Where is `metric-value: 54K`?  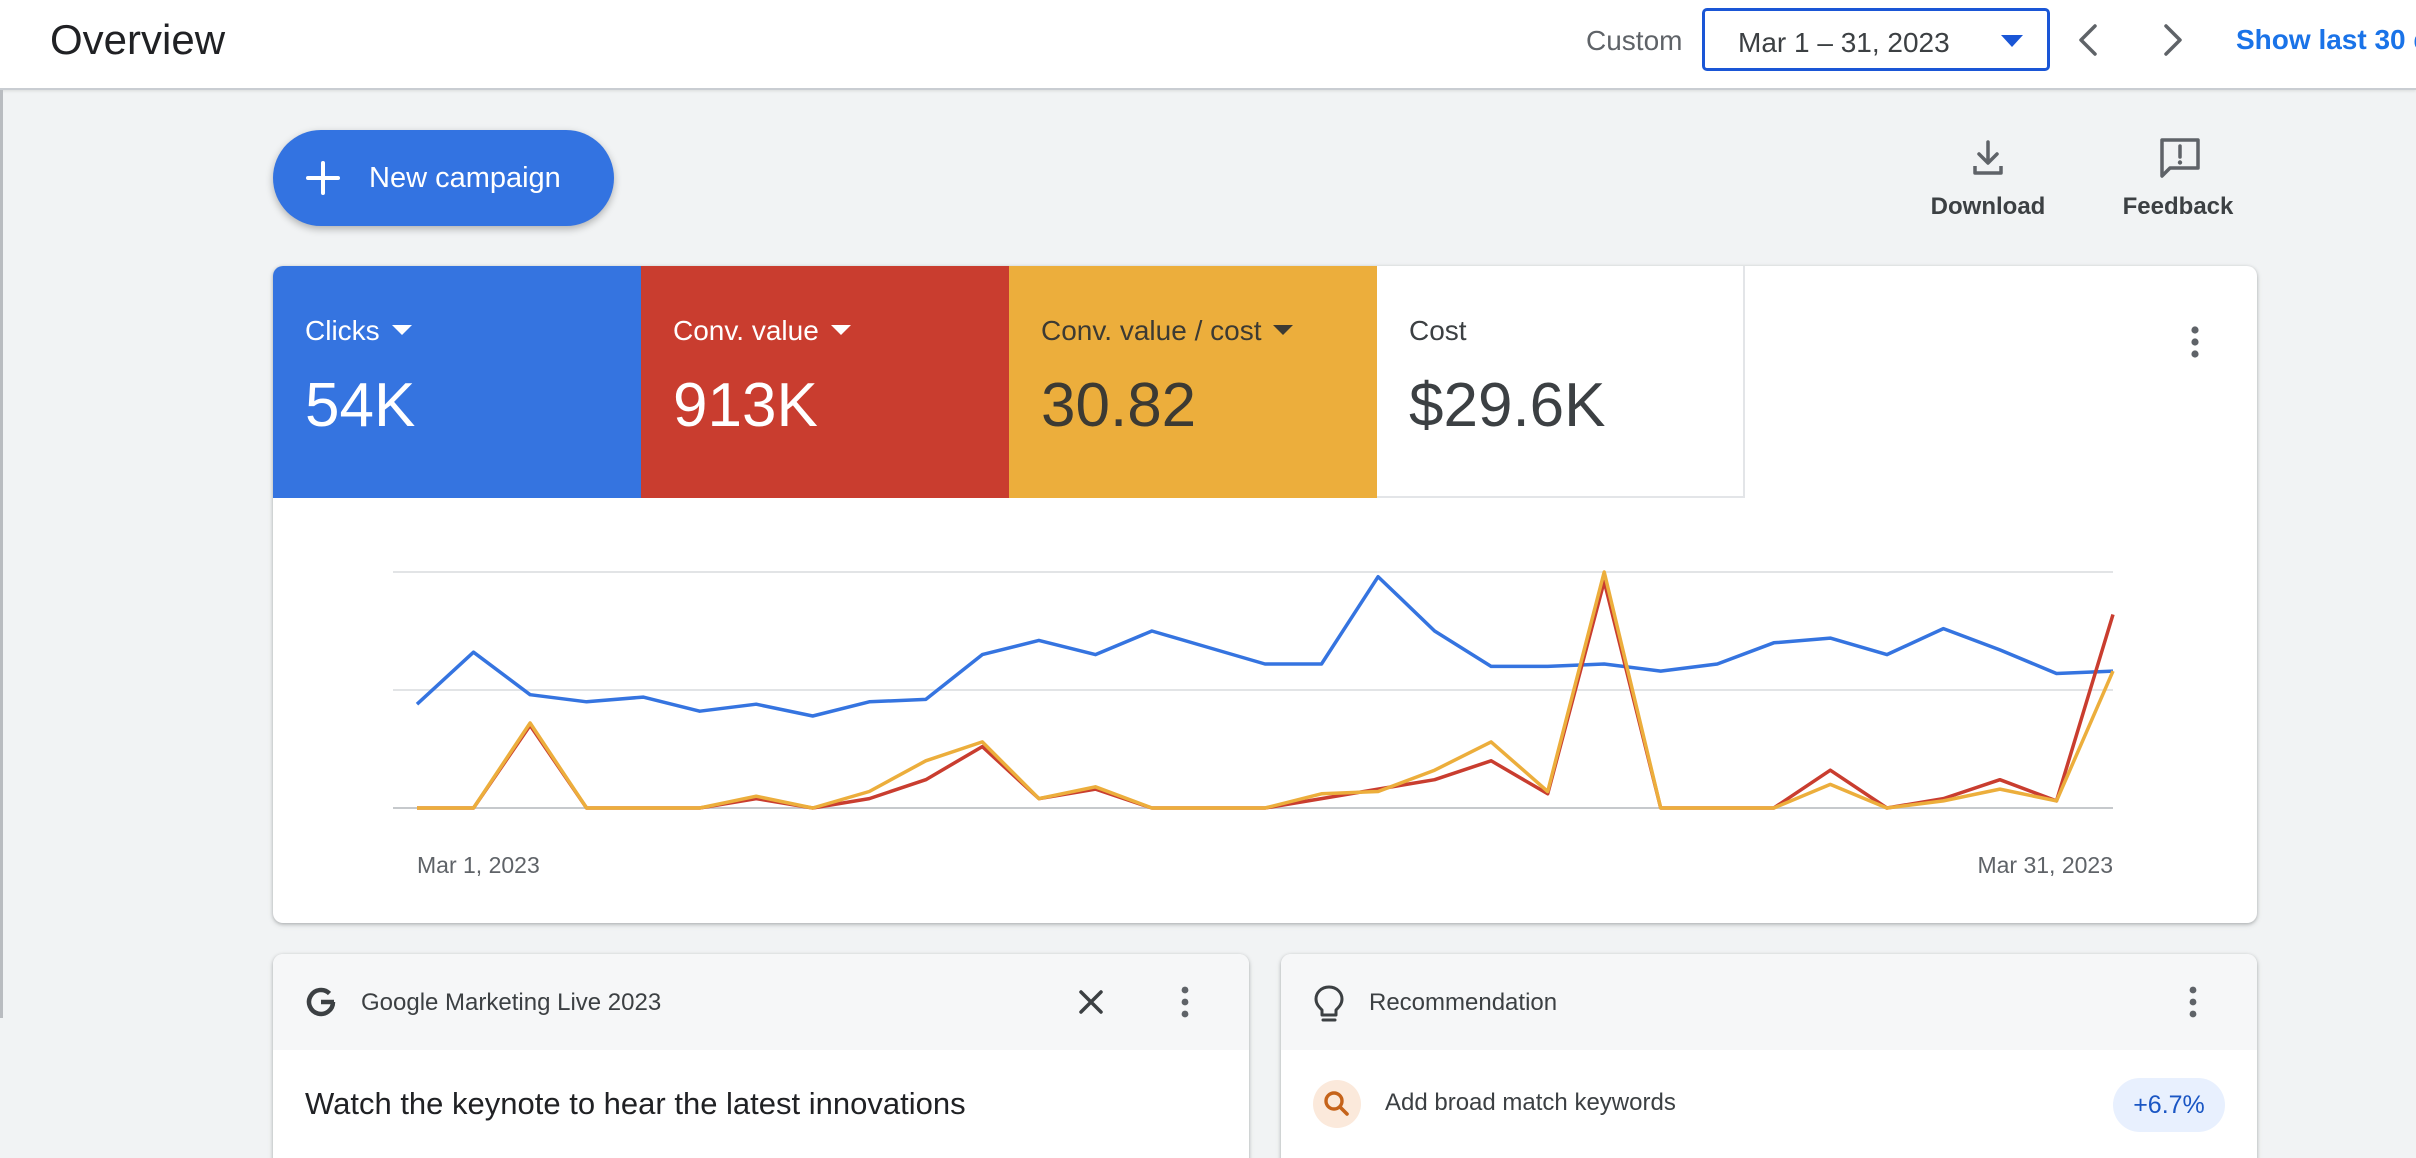 metric-value: 54K is located at coordinates (360, 405).